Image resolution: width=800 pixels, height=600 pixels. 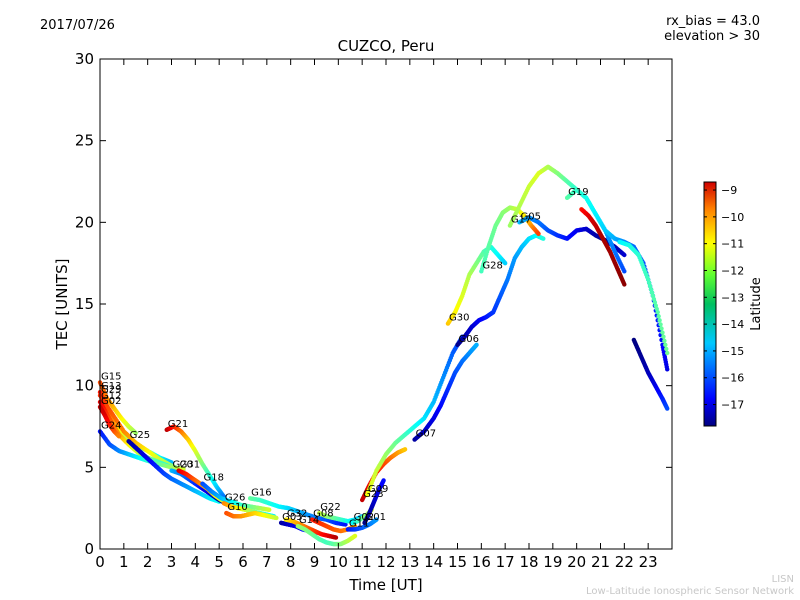 I want to click on parameters-block: rx_bias = 43.0 elevation > 30, so click(x=712, y=29).